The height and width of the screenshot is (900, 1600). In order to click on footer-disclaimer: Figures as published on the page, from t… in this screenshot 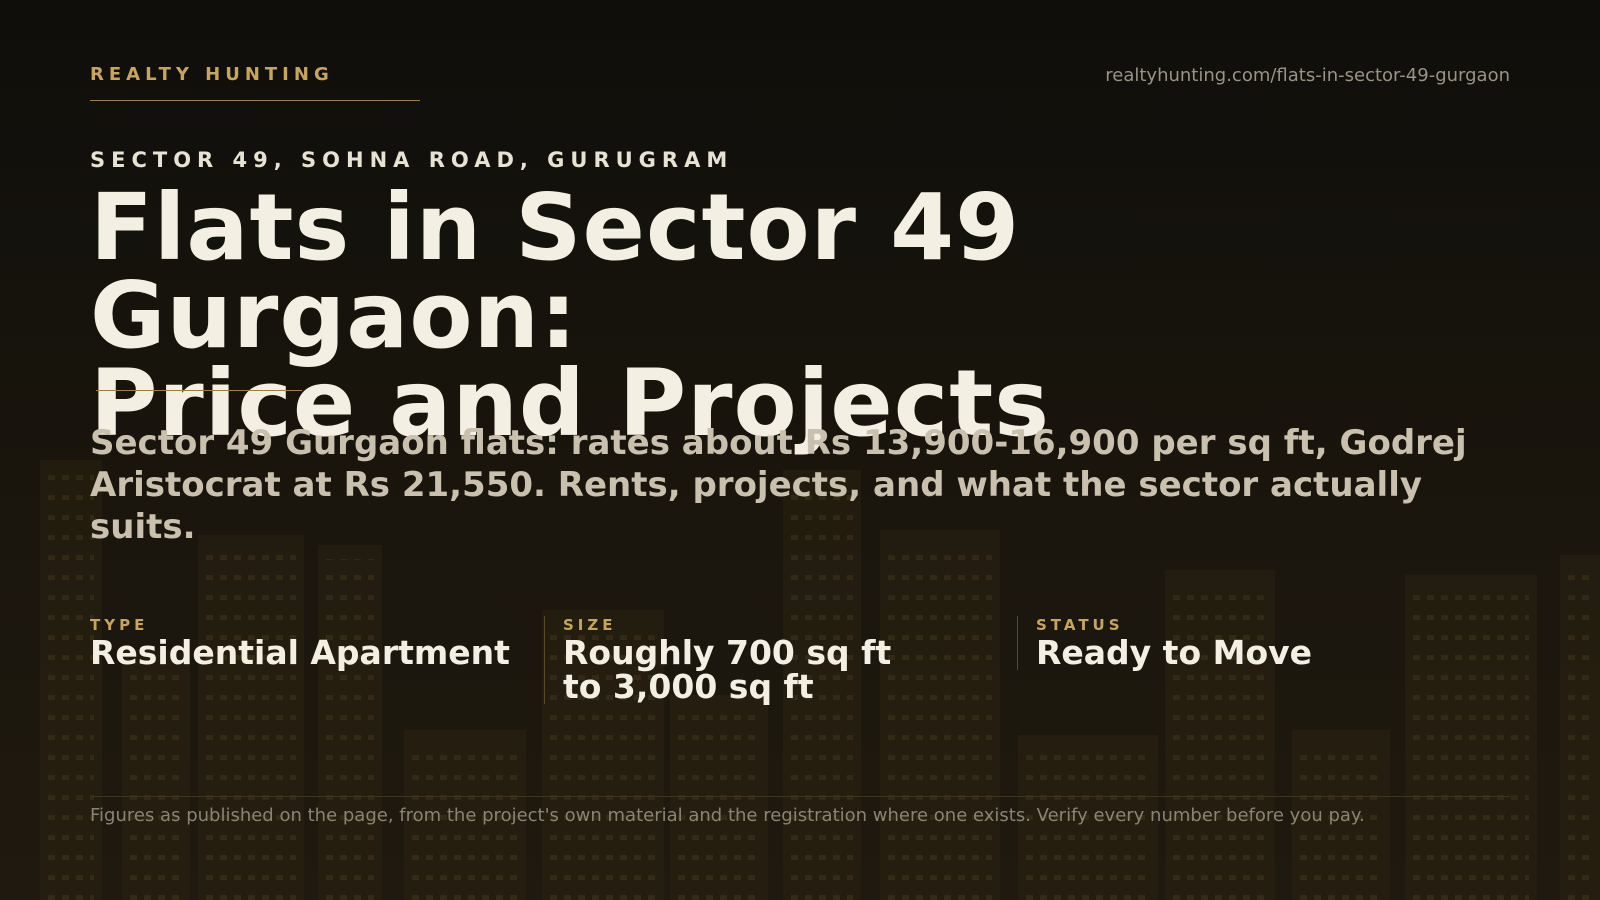, I will do `click(727, 815)`.